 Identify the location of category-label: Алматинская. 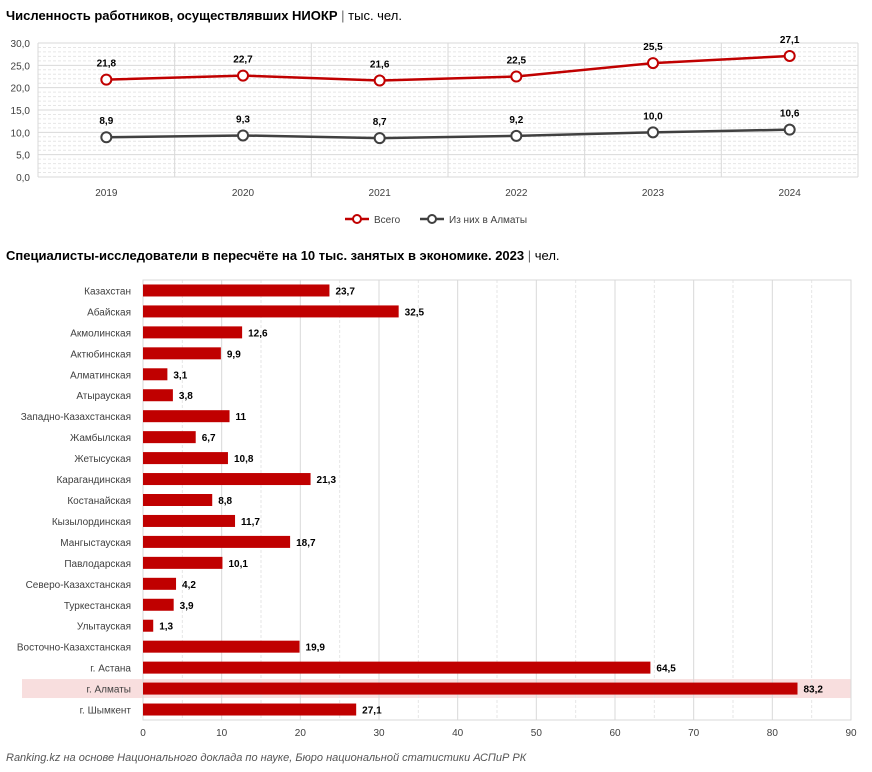
(100, 375).